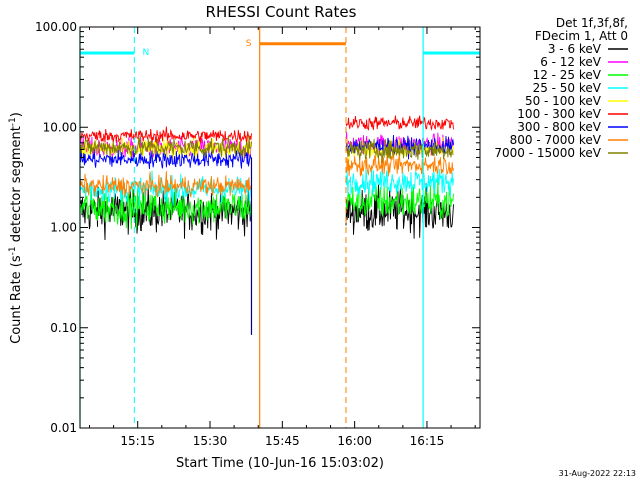 The height and width of the screenshot is (480, 640). What do you see at coordinates (60, 127) in the screenshot?
I see `y-tick-label-4: 10.00` at bounding box center [60, 127].